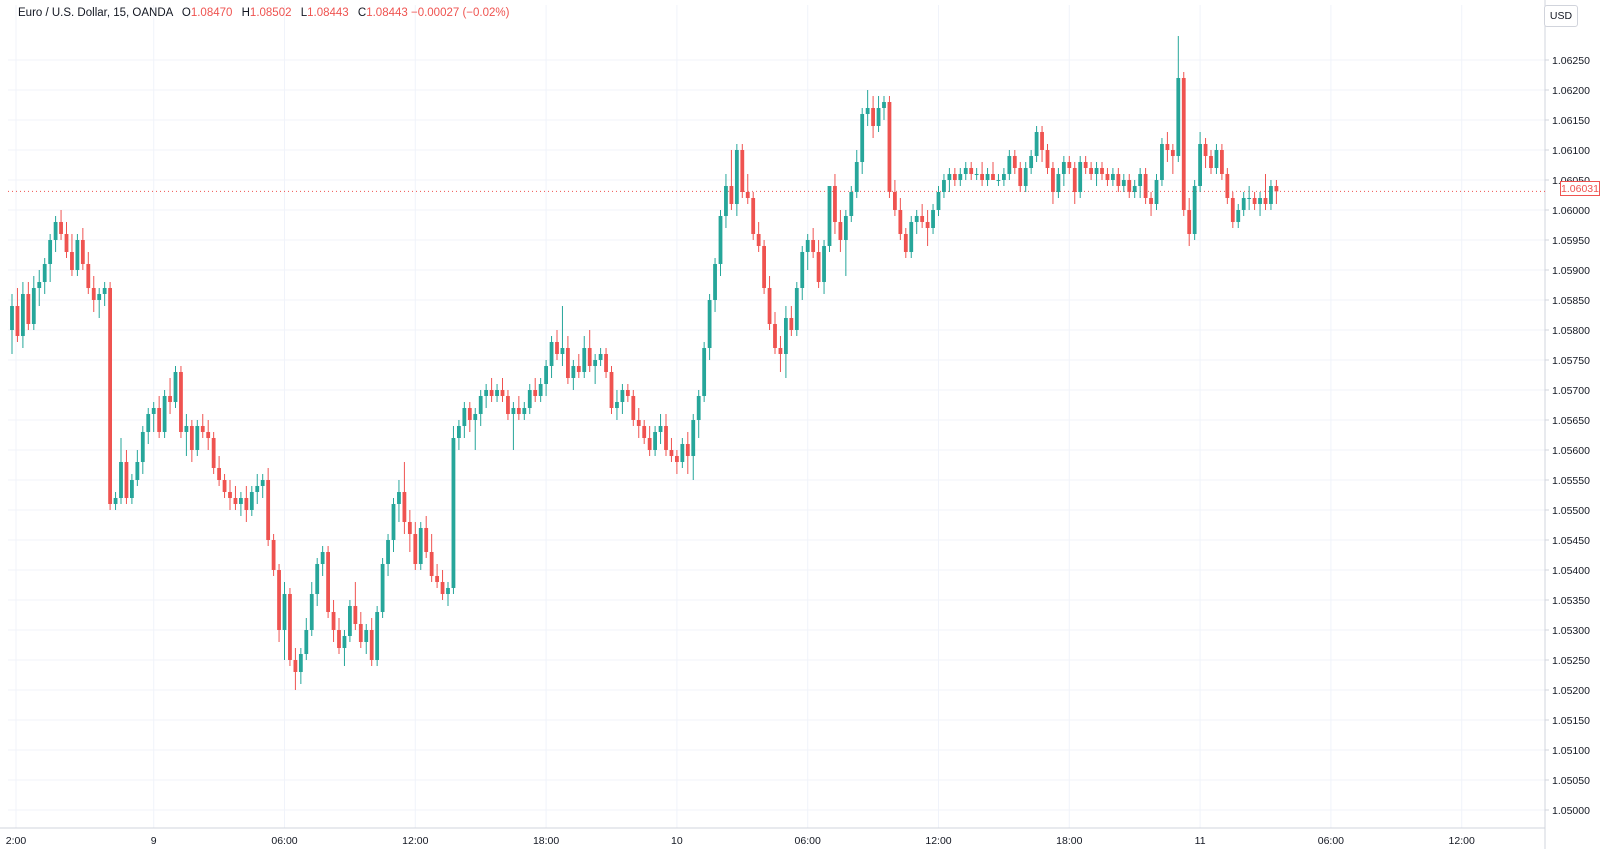 The image size is (1600, 849). What do you see at coordinates (1571, 271) in the screenshot?
I see `price-tick-label: 1.05900` at bounding box center [1571, 271].